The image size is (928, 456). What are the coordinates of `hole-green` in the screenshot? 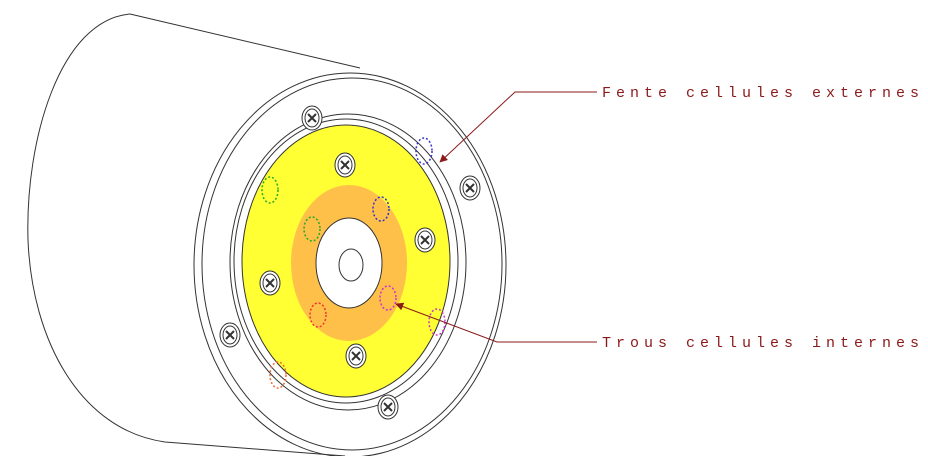 It's located at (312, 229).